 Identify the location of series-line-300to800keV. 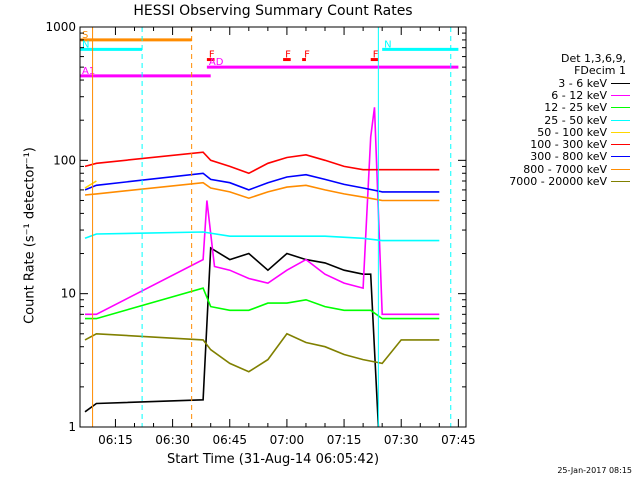
(262, 182).